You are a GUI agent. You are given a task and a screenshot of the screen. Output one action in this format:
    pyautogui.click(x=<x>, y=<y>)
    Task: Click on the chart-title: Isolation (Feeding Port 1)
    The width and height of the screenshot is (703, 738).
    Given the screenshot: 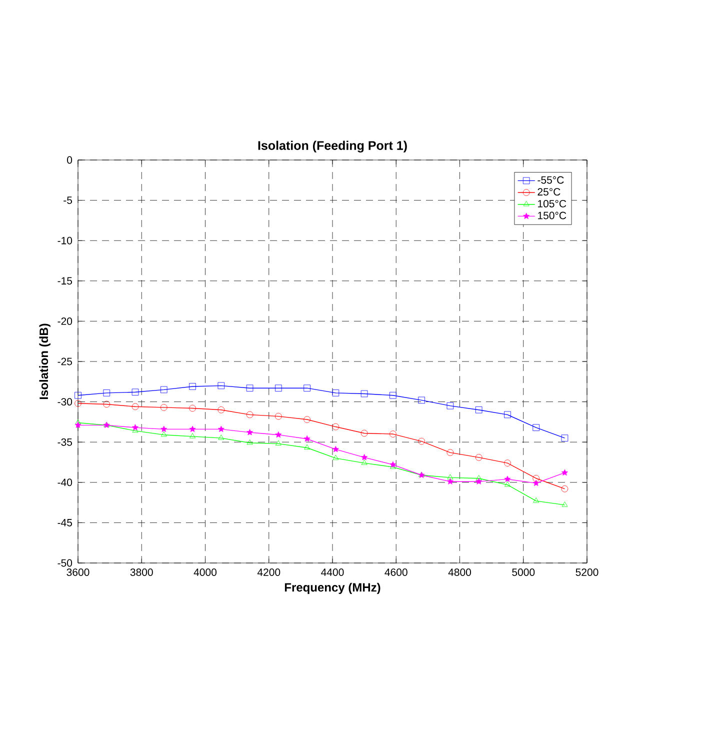 What is the action you would take?
    pyautogui.click(x=332, y=146)
    